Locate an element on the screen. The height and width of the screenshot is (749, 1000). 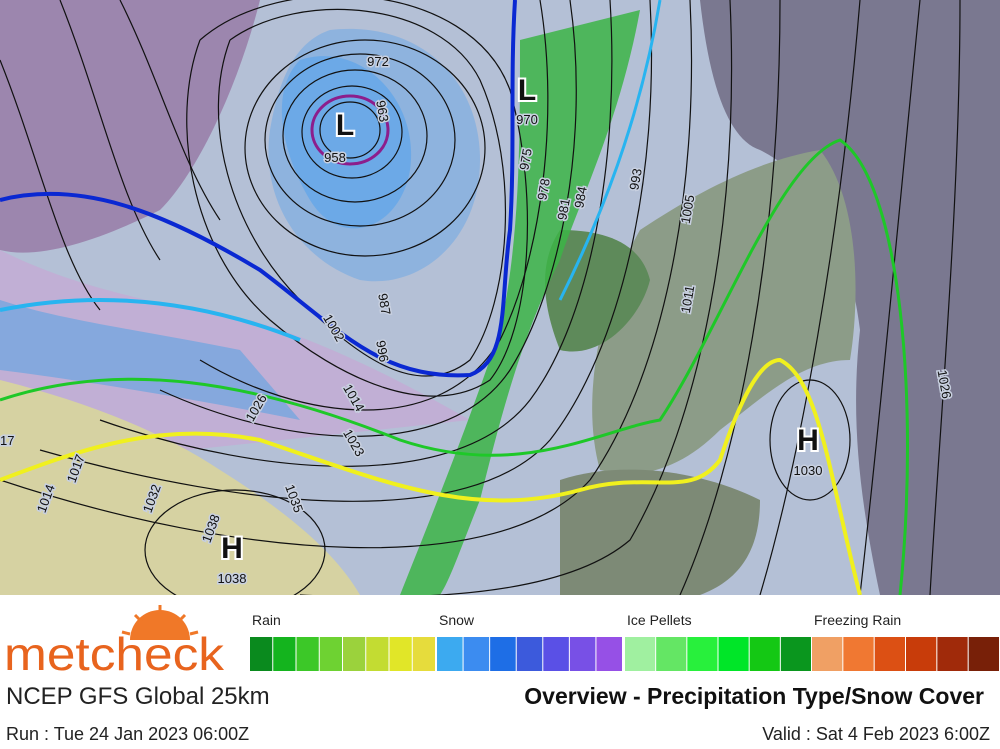
brand: metcheck is located at coordinates (114, 654).